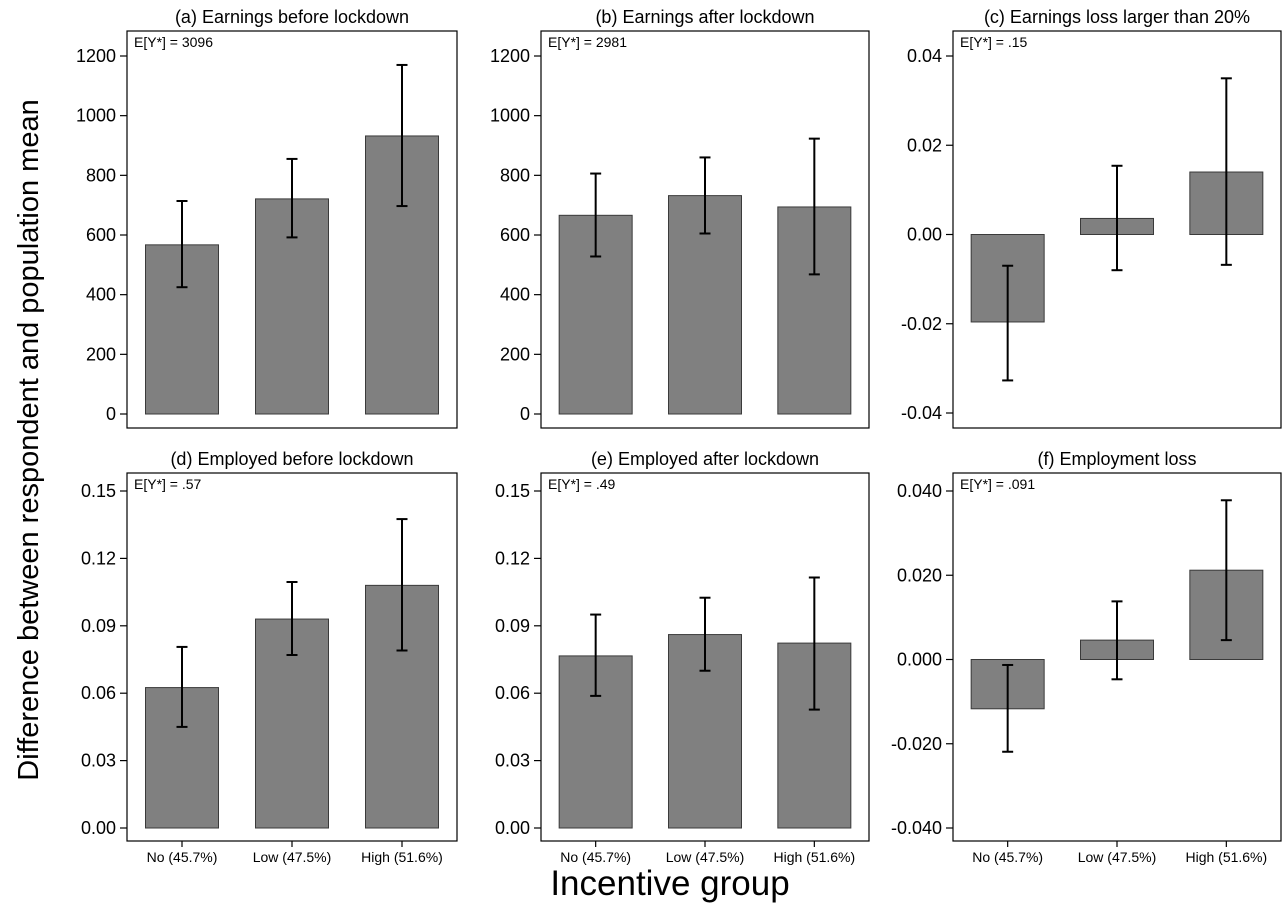 This screenshot has width=1284, height=915. Describe the element at coordinates (587, 42) in the screenshot. I see `population-mean-label: E[Y*] = 2981` at that location.